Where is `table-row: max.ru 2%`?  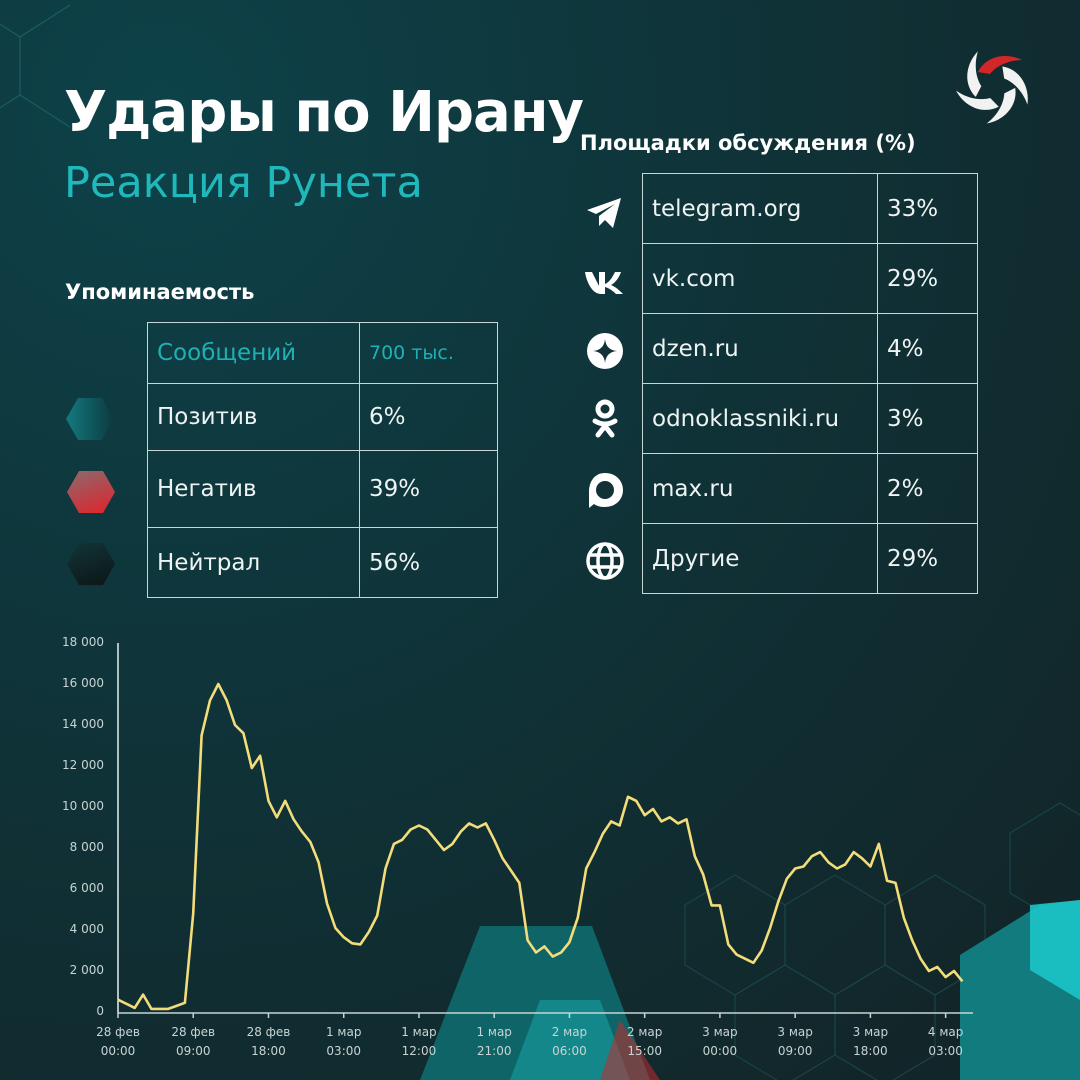 table-row: max.ru 2% is located at coordinates (810, 488).